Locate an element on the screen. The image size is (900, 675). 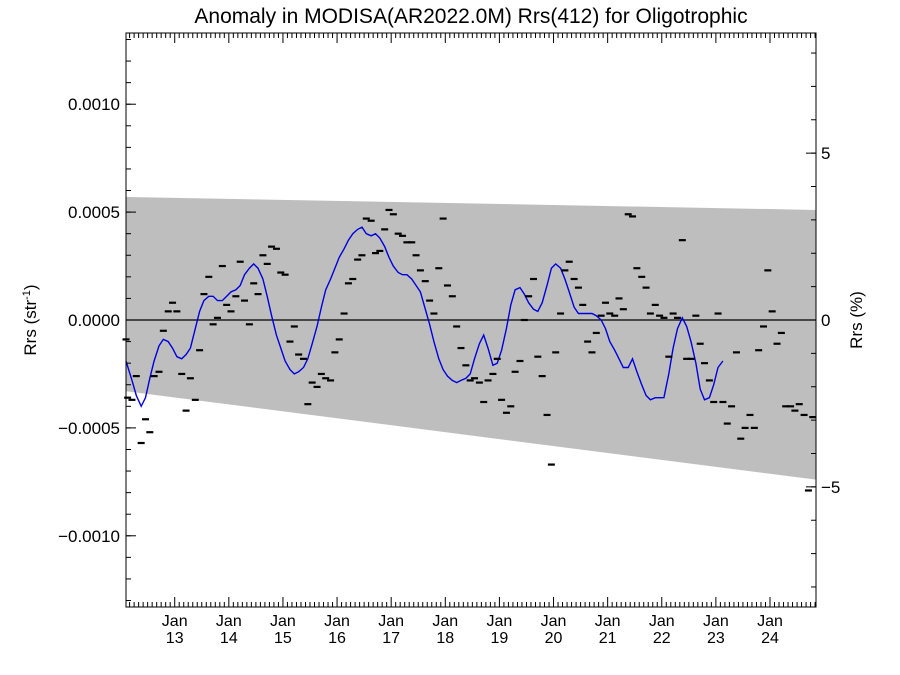
y-tick-label: 0.0005 is located at coordinates (94, 212).